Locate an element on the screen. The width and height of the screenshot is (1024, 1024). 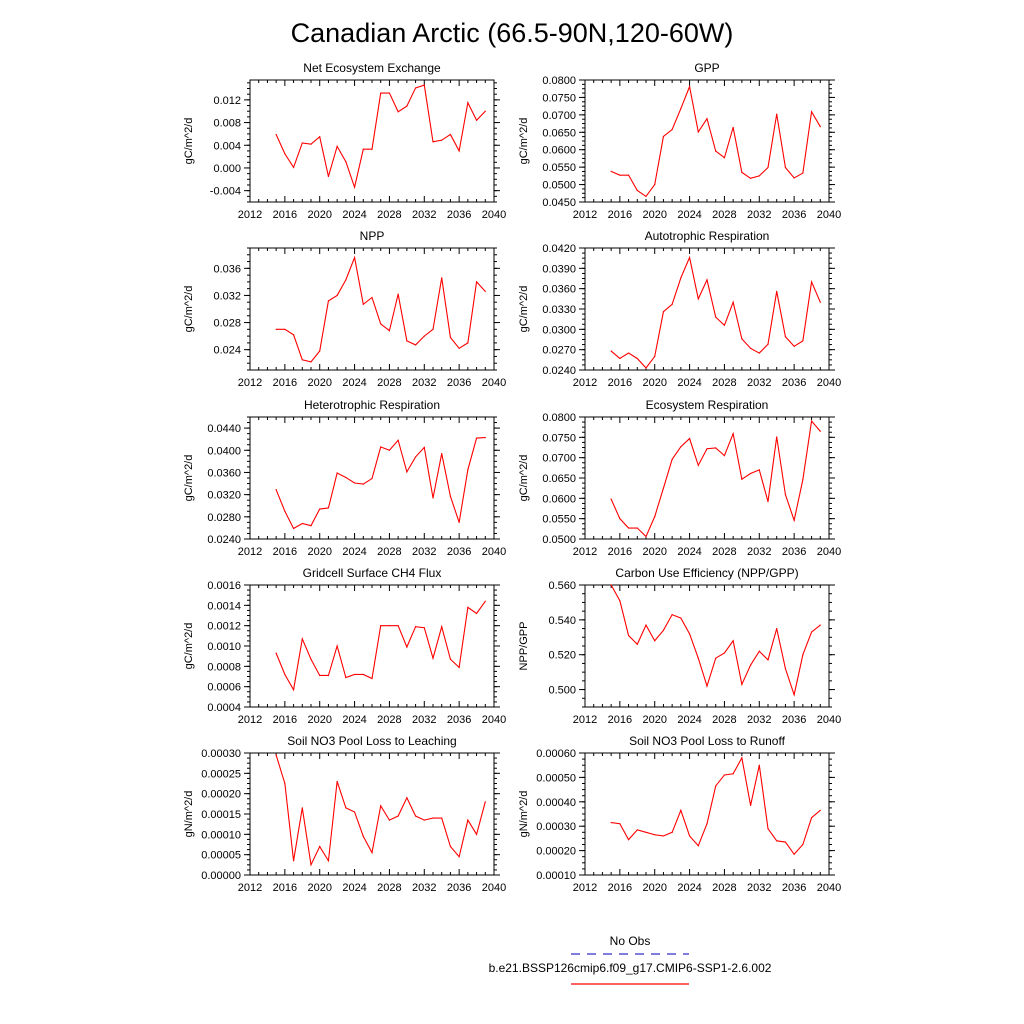
x-tick-label: 2036 is located at coordinates (459, 888).